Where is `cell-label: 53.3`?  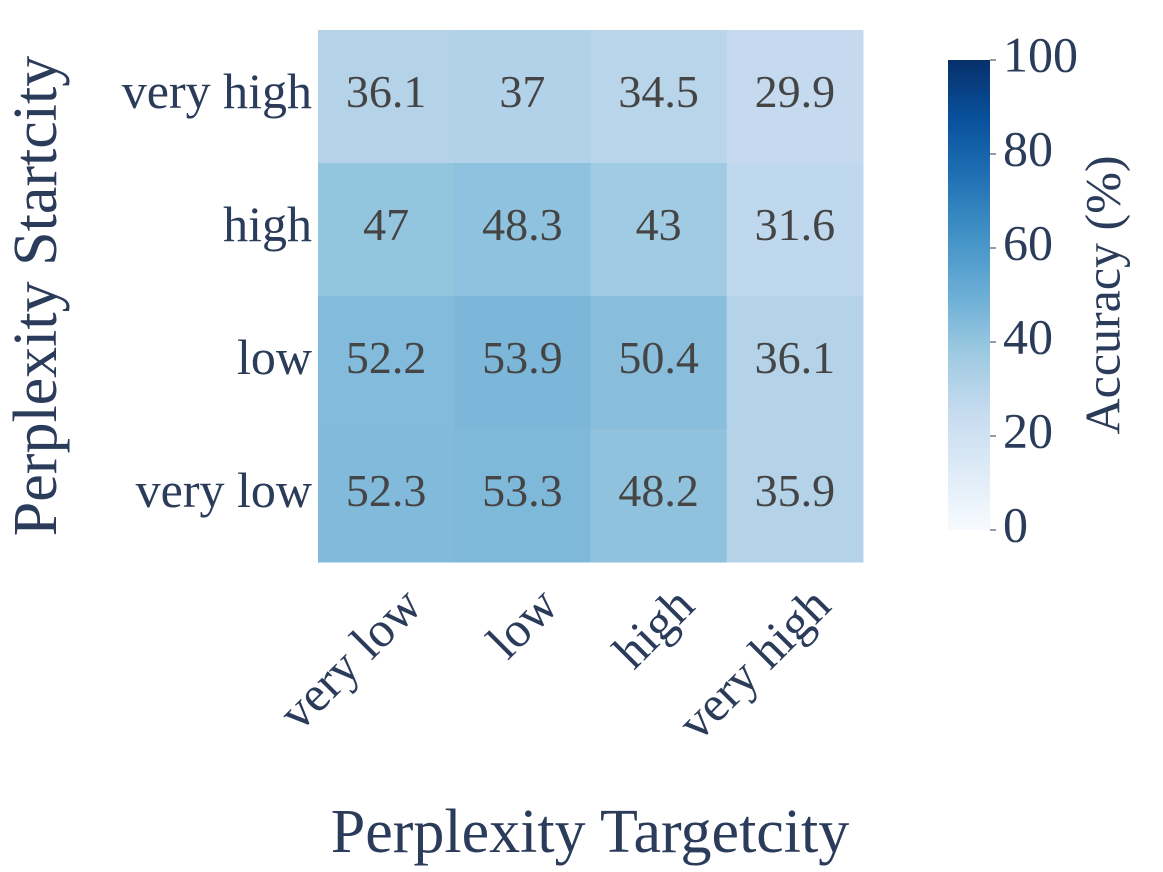
cell-label: 53.3 is located at coordinates (522, 490).